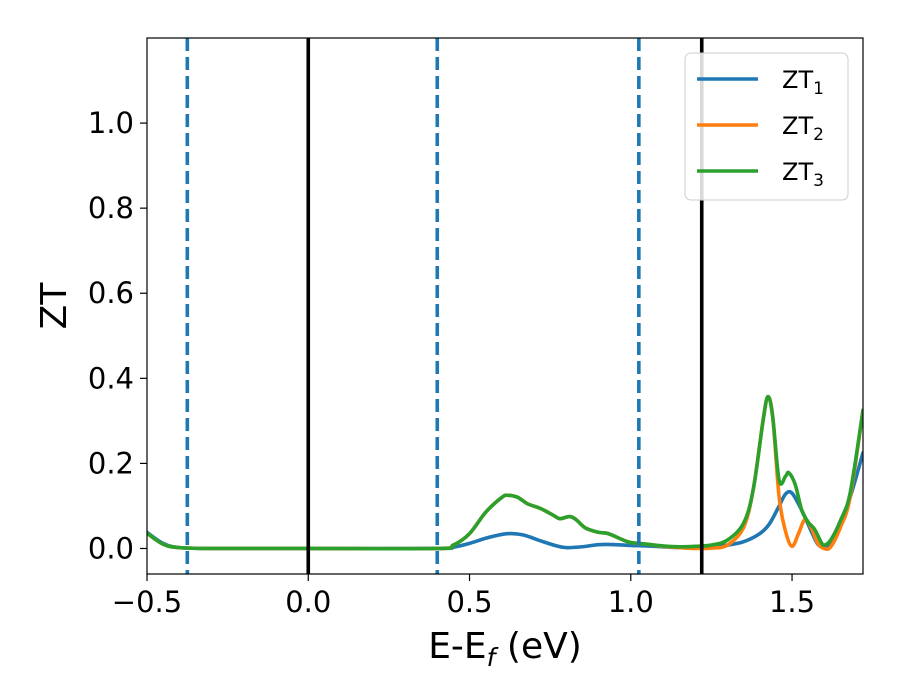 The height and width of the screenshot is (700, 900). Describe the element at coordinates (54, 306) in the screenshot. I see `y-axis-label: ZT` at that location.